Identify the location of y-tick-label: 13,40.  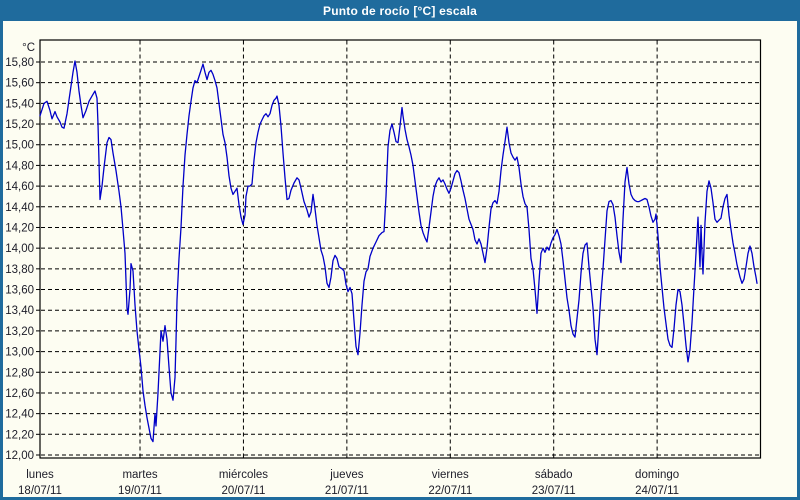
(19, 311).